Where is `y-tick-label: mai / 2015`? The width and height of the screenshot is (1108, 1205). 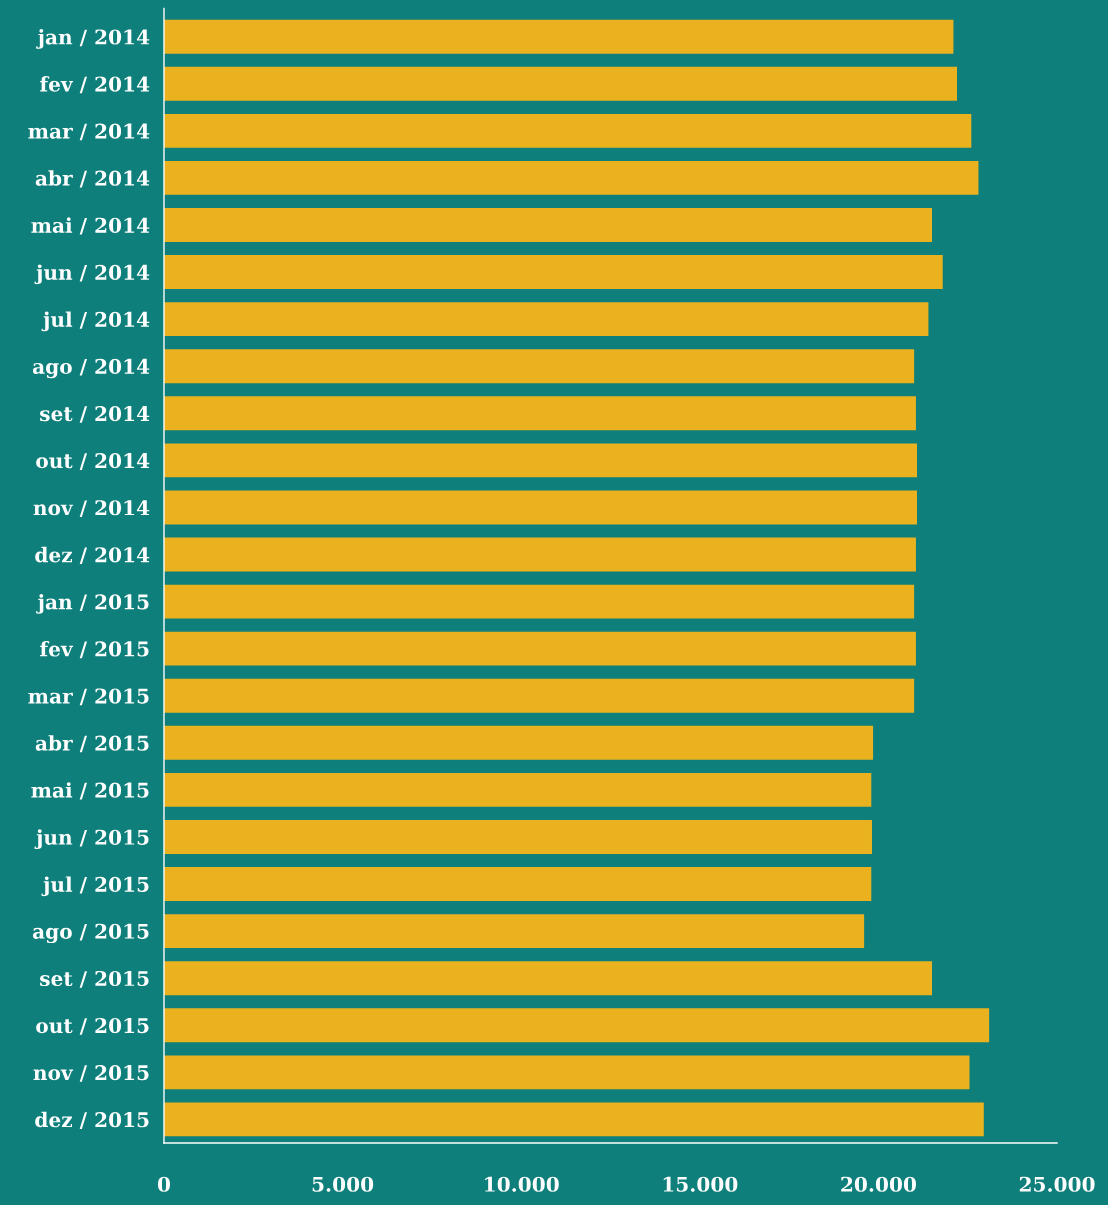
y-tick-label: mai / 2015 is located at coordinates (90, 791).